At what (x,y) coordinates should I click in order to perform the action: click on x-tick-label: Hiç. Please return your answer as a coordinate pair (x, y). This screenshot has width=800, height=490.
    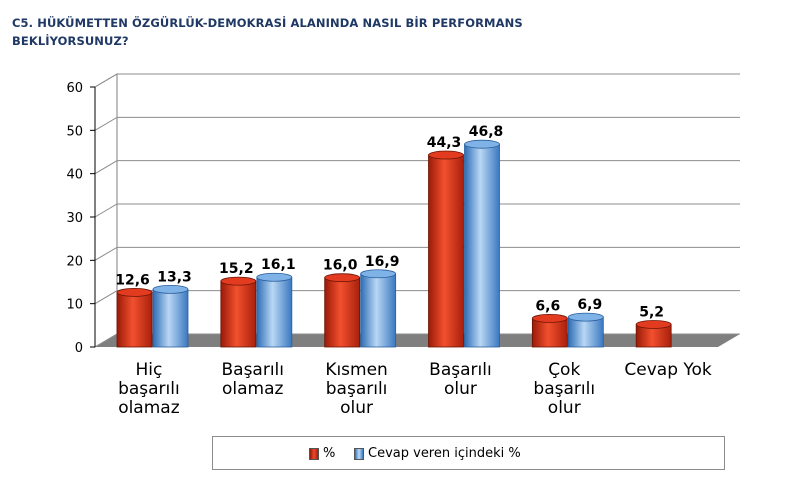
    Looking at the image, I should click on (148, 370).